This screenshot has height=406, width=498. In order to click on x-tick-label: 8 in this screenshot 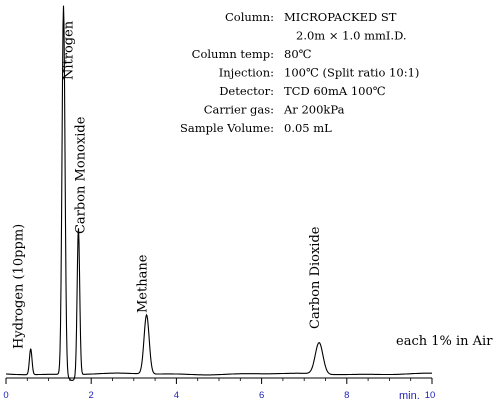, I will do `click(346, 395)`.